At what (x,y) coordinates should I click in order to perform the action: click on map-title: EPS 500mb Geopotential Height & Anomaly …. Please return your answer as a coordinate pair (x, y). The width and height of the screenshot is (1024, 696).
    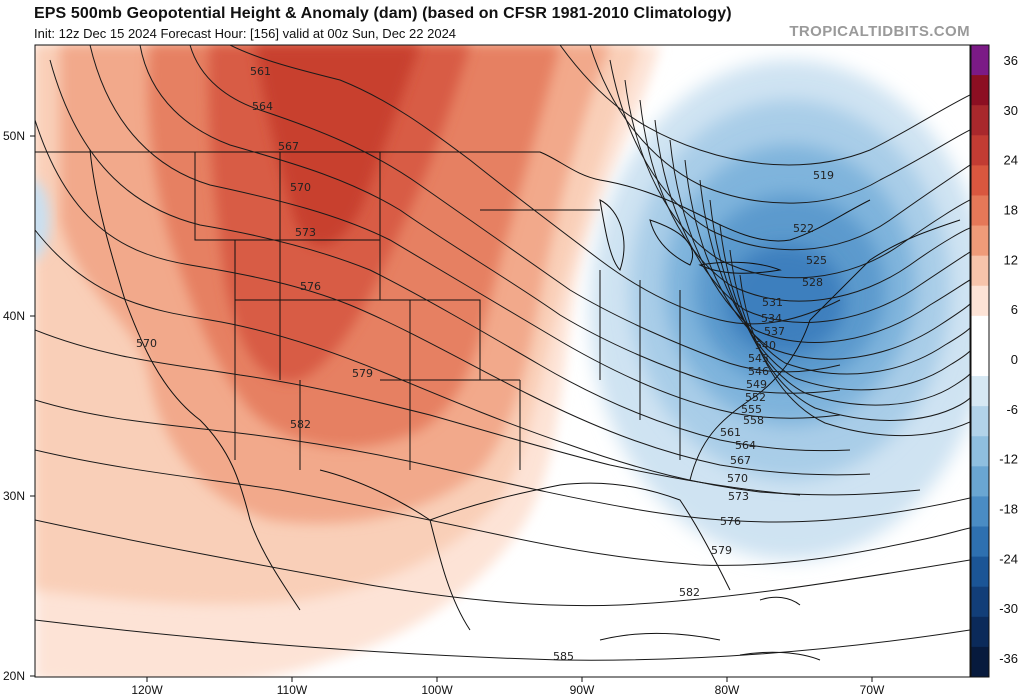
    Looking at the image, I should click on (383, 13).